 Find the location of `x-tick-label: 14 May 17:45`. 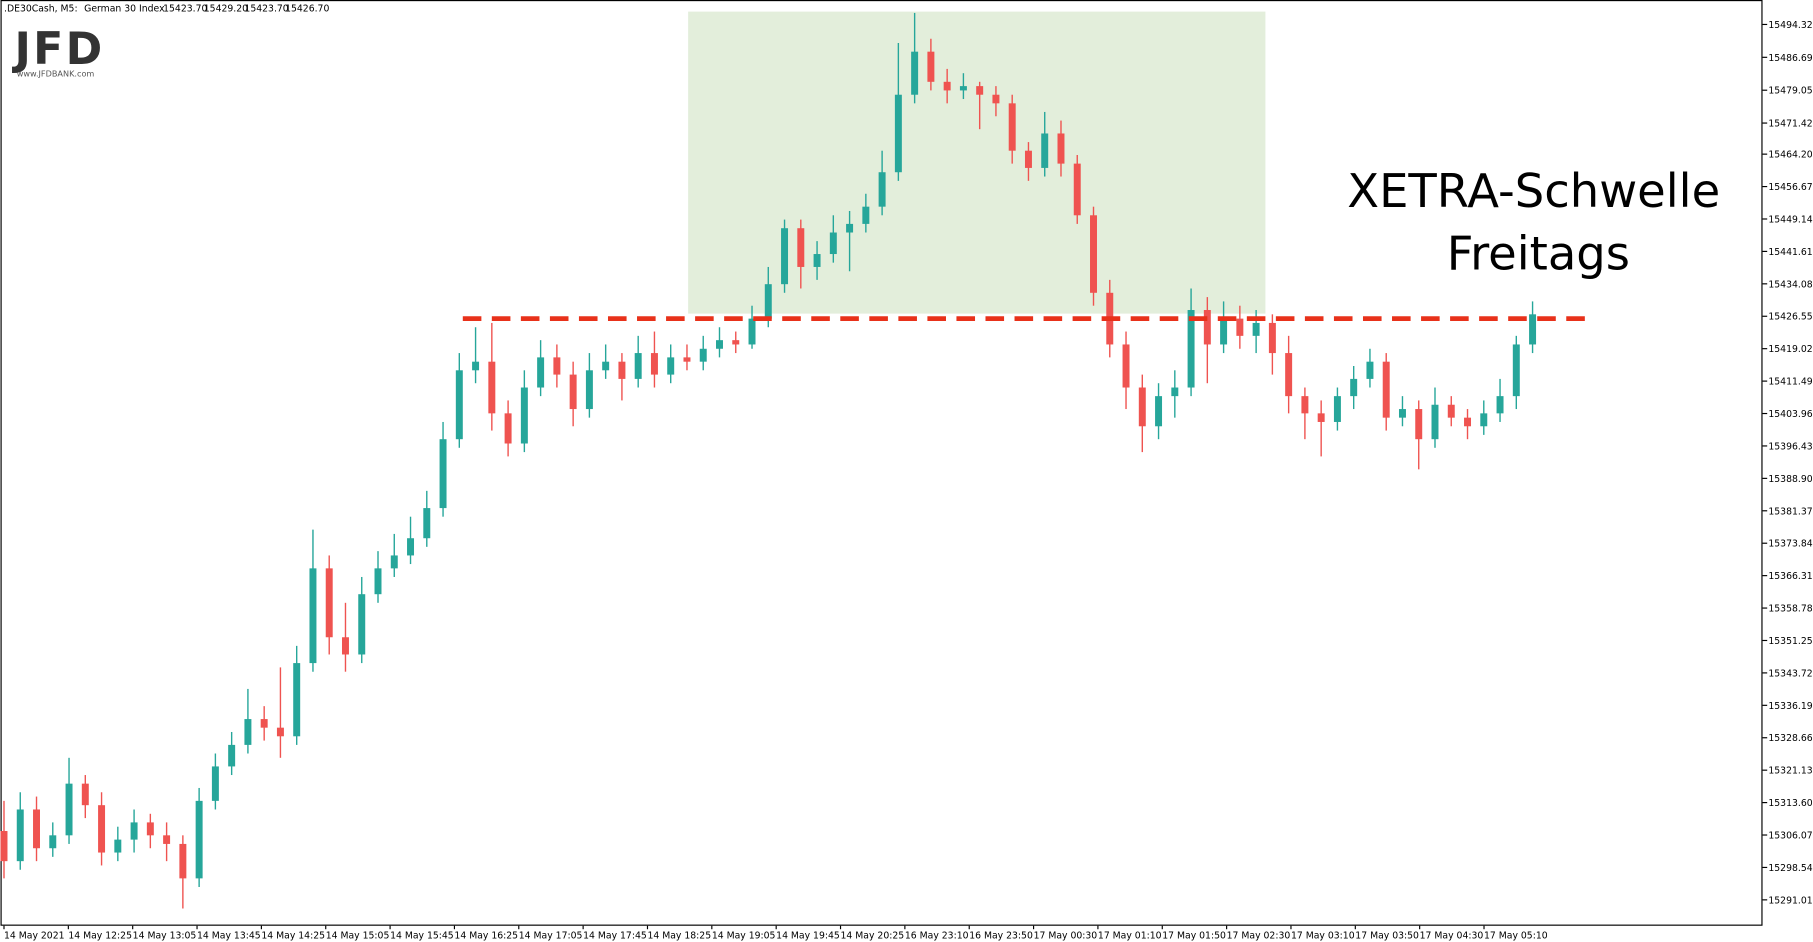

x-tick-label: 14 May 17:45 is located at coordinates (615, 936).